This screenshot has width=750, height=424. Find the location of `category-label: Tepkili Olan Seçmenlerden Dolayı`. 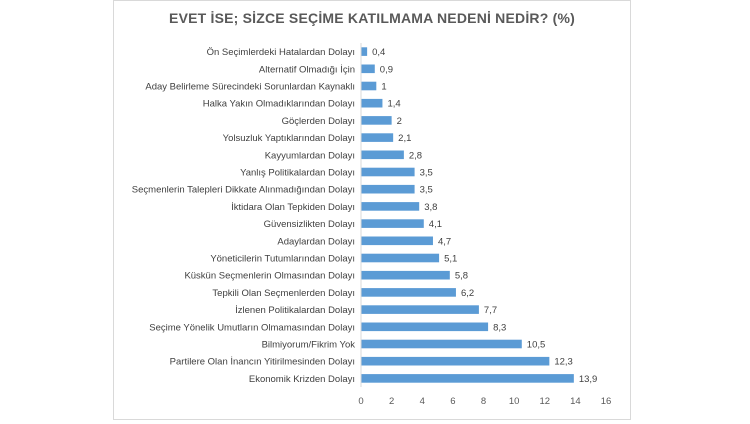

category-label: Tepkili Olan Seçmenlerden Dolayı is located at coordinates (283, 293).